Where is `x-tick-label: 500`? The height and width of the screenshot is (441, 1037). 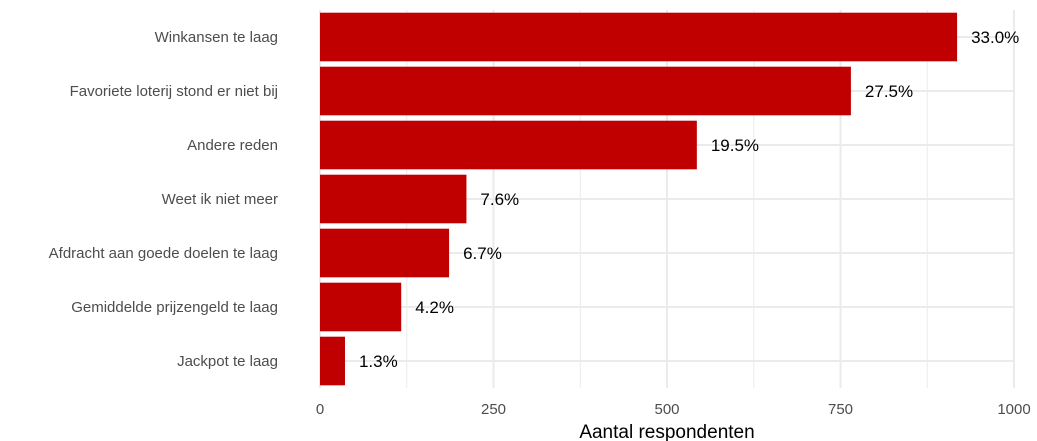 x-tick-label: 500 is located at coordinates (666, 409).